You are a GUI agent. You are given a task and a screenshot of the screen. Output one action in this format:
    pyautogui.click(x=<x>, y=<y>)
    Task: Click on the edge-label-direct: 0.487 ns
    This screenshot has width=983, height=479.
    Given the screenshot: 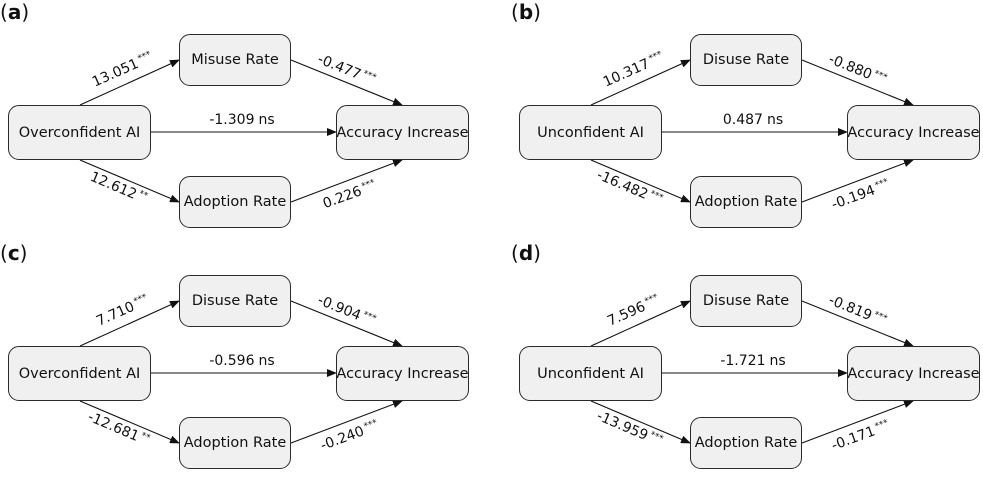 What is the action you would take?
    pyautogui.click(x=753, y=120)
    